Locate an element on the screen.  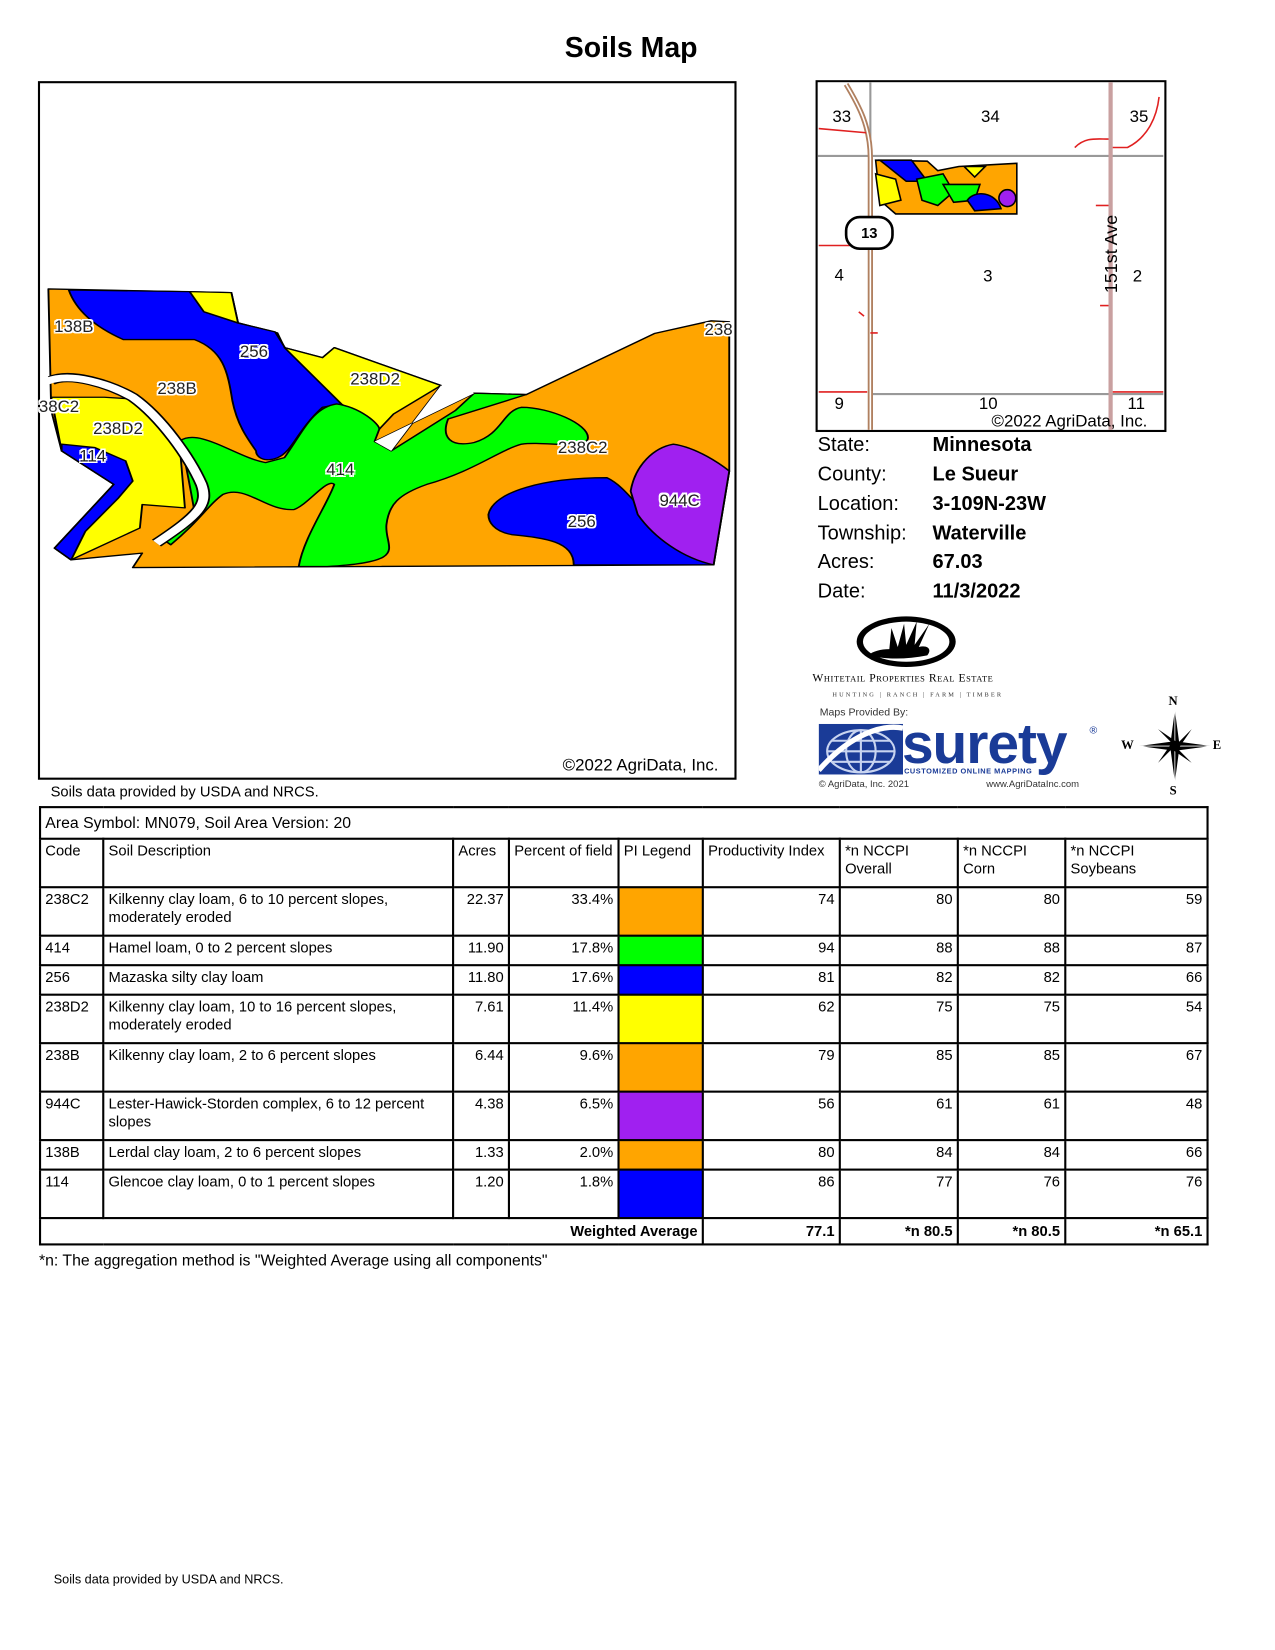
column-header: Acres is located at coordinates (481, 863).